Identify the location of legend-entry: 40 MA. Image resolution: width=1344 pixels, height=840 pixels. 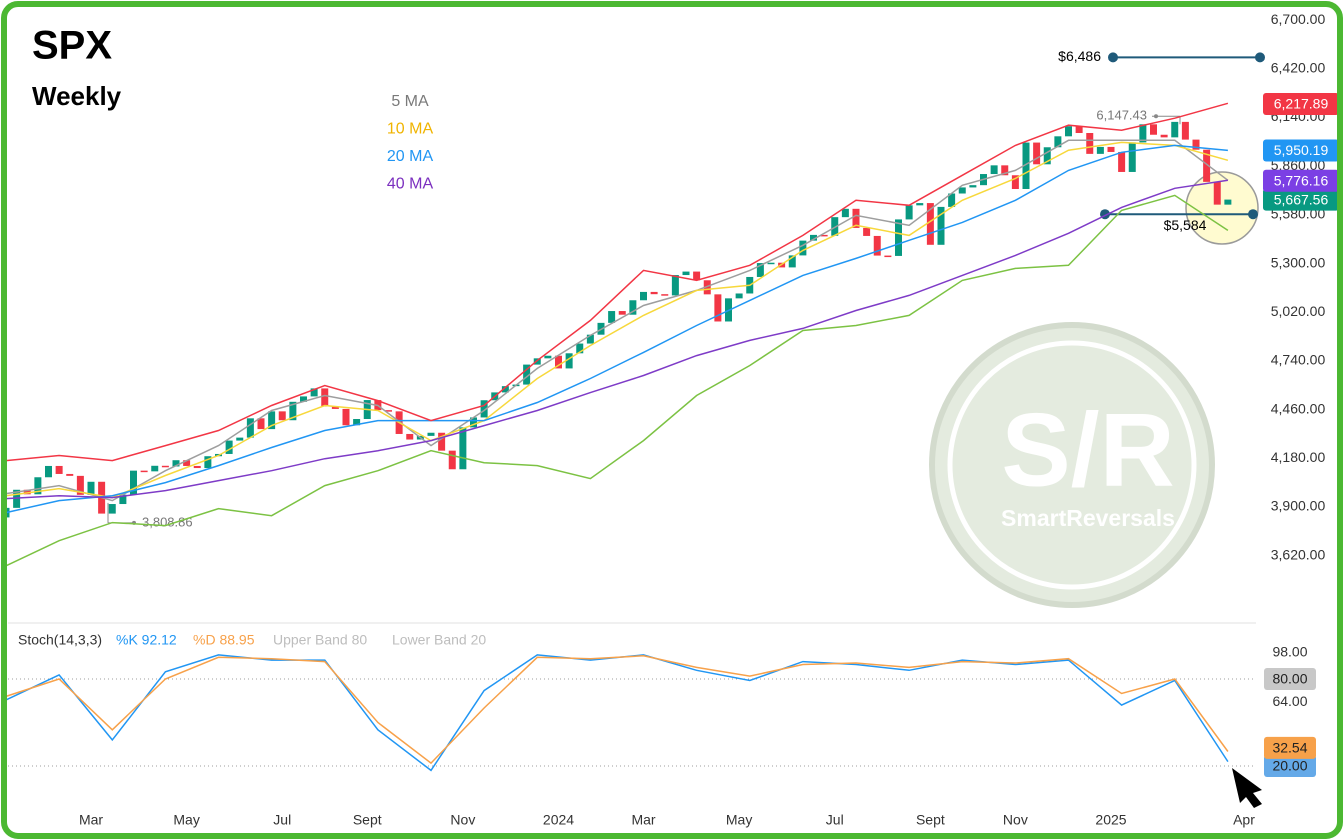
(410, 184).